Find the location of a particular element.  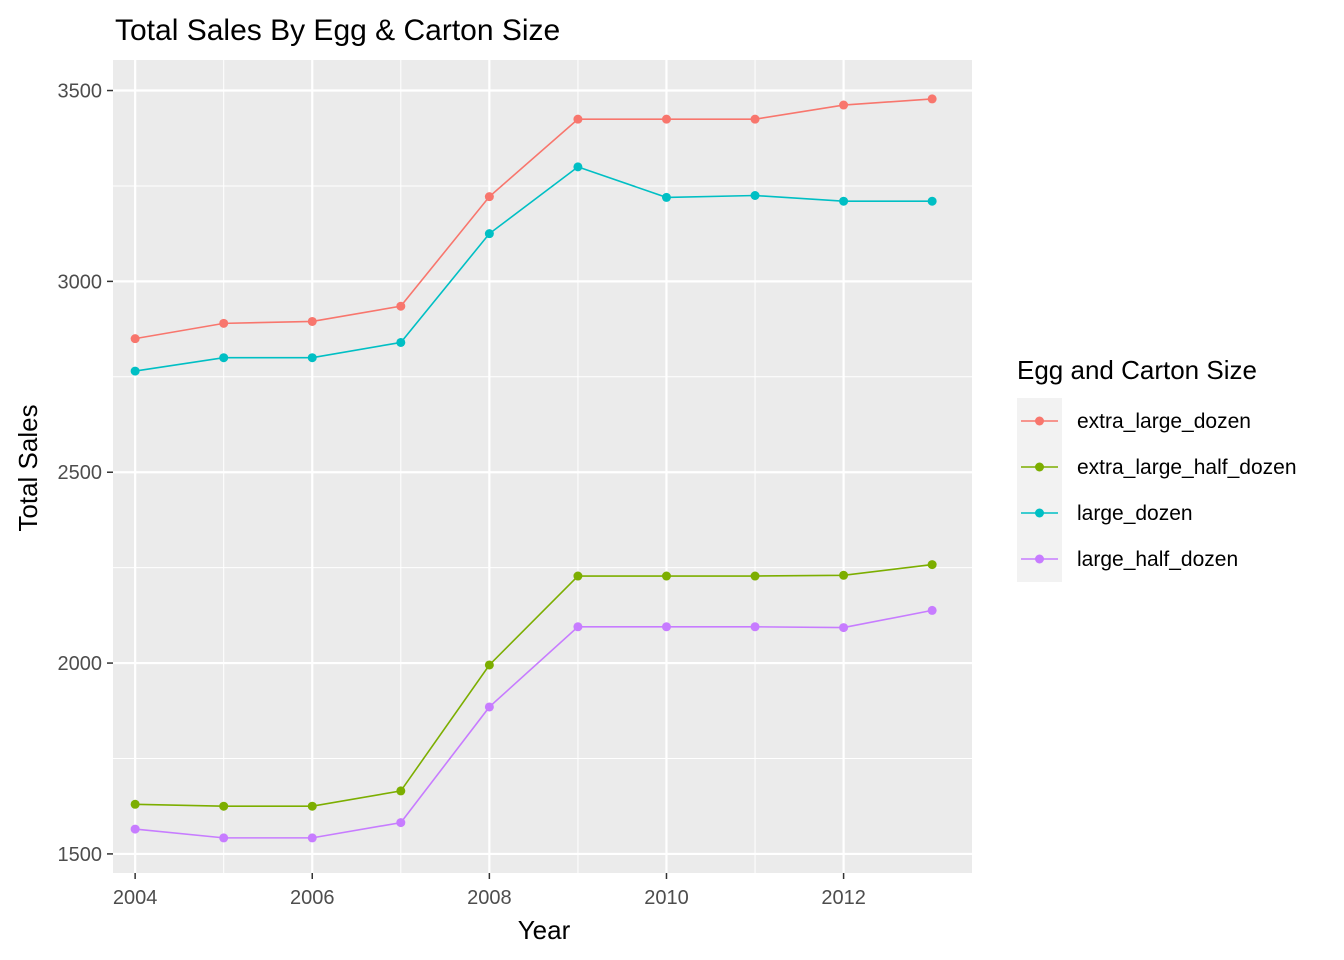

legend-item: extra_large_half_dozen is located at coordinates (1159, 467).